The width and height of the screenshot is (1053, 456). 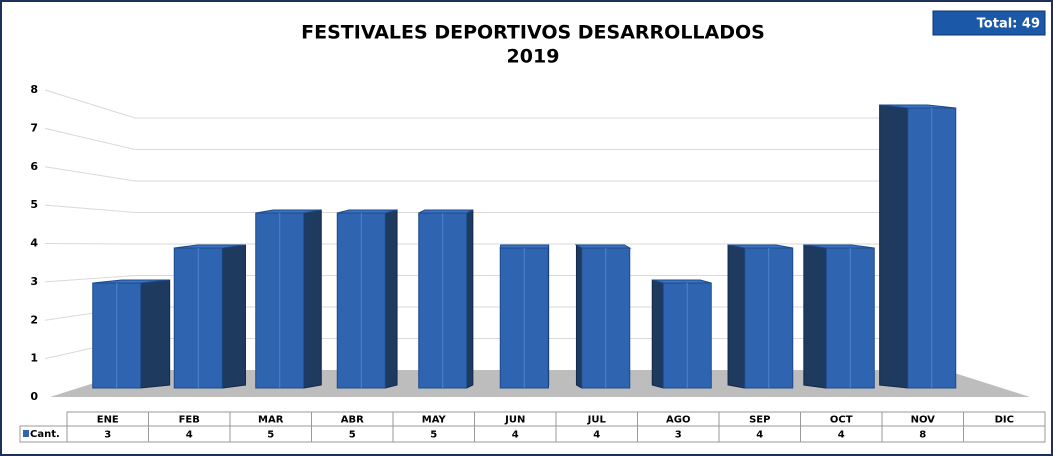 What do you see at coordinates (34, 166) in the screenshot?
I see `y-tick-label: 6` at bounding box center [34, 166].